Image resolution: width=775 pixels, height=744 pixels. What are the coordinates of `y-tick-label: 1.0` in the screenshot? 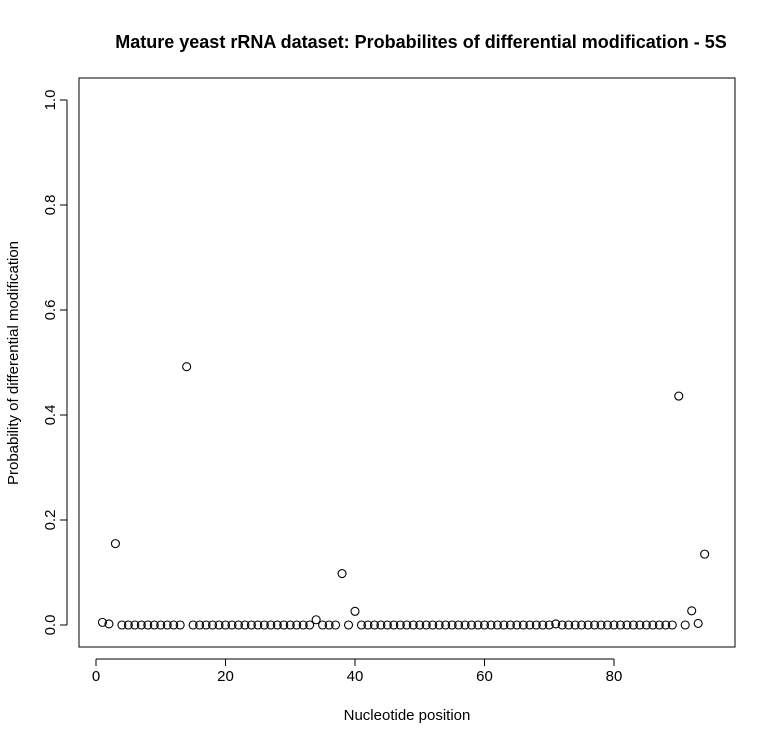 It's located at (50, 100).